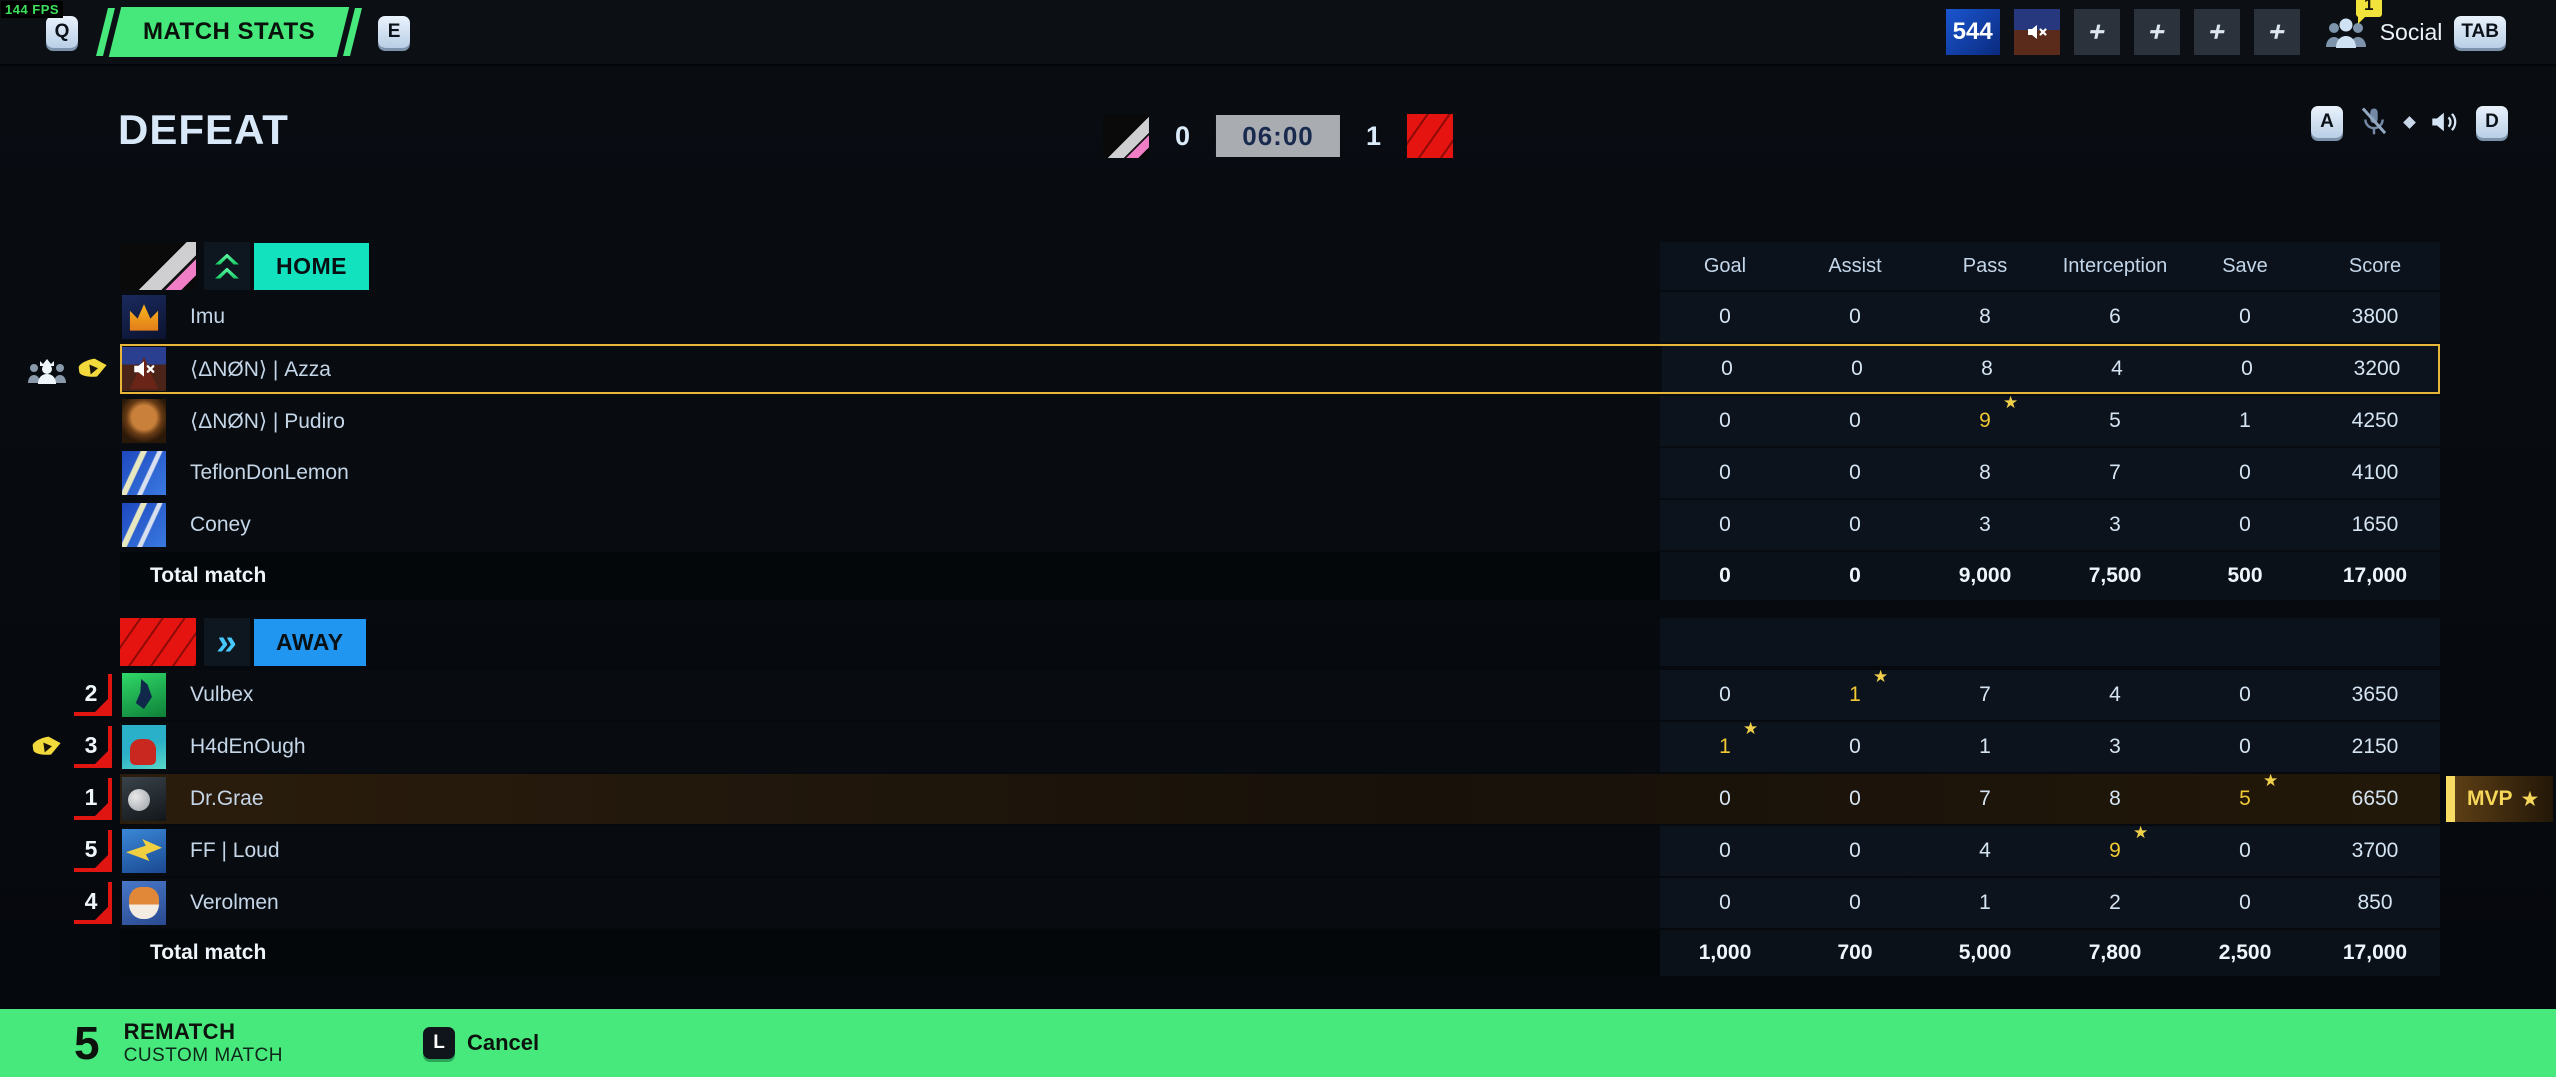 This screenshot has width=2556, height=1077. I want to click on stat-score: 3200, so click(2377, 368).